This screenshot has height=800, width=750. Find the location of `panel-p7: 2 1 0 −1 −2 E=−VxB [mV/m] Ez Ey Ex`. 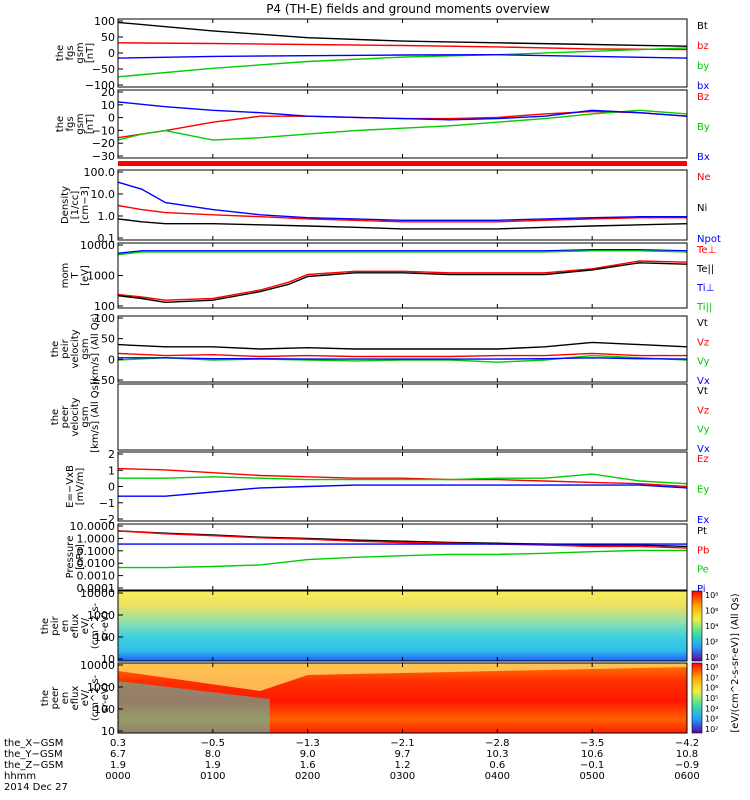

panel-p7: 2 1 0 −1 −2 E=−VxB [mV/m] Ez Ey Ex is located at coordinates (387, 487).